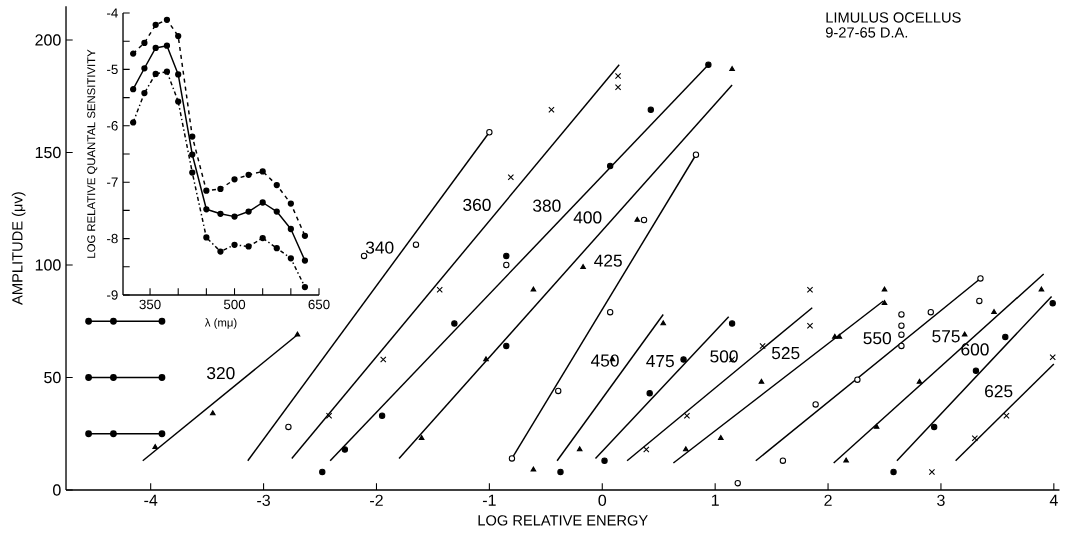  What do you see at coordinates (660, 361) in the screenshot?
I see `series-label: 475` at bounding box center [660, 361].